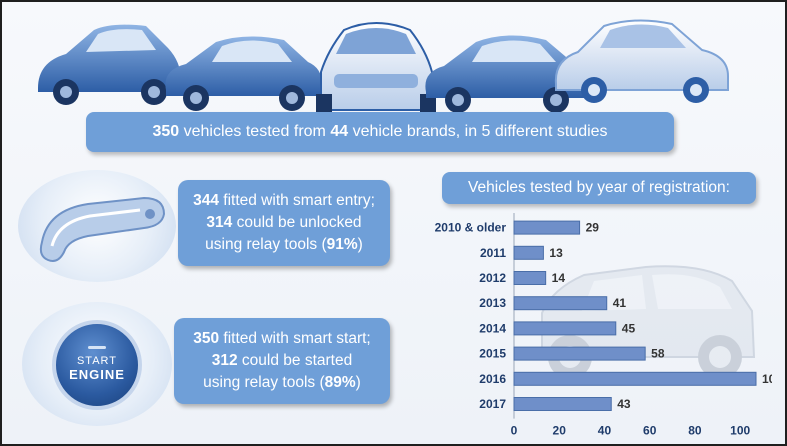  What do you see at coordinates (166, 131) in the screenshot?
I see `vehicles-count: 350` at bounding box center [166, 131].